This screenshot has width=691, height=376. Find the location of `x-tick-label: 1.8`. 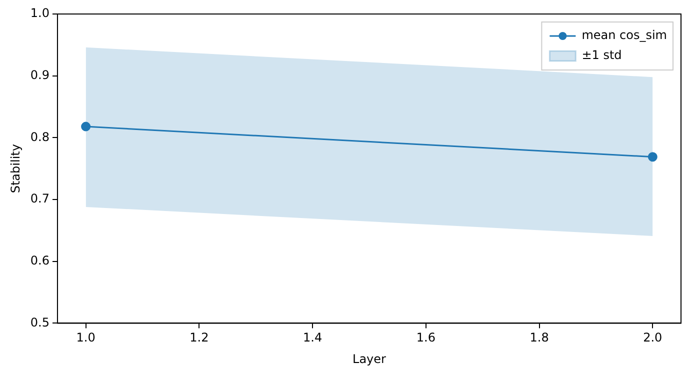

x-tick-label: 1.8 is located at coordinates (539, 337).